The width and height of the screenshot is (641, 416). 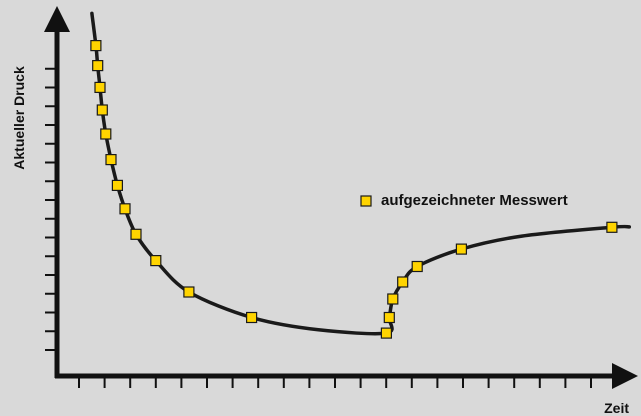 I want to click on y-axis-ticks, so click(x=51, y=209).